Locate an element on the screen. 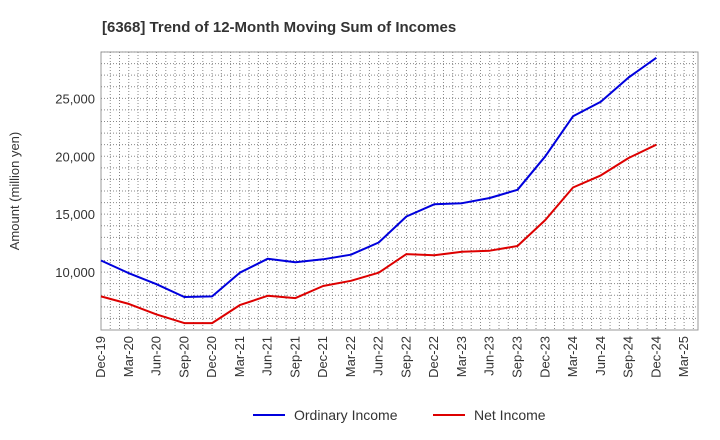  x-tick-label: Dec-21 is located at coordinates (322, 357).